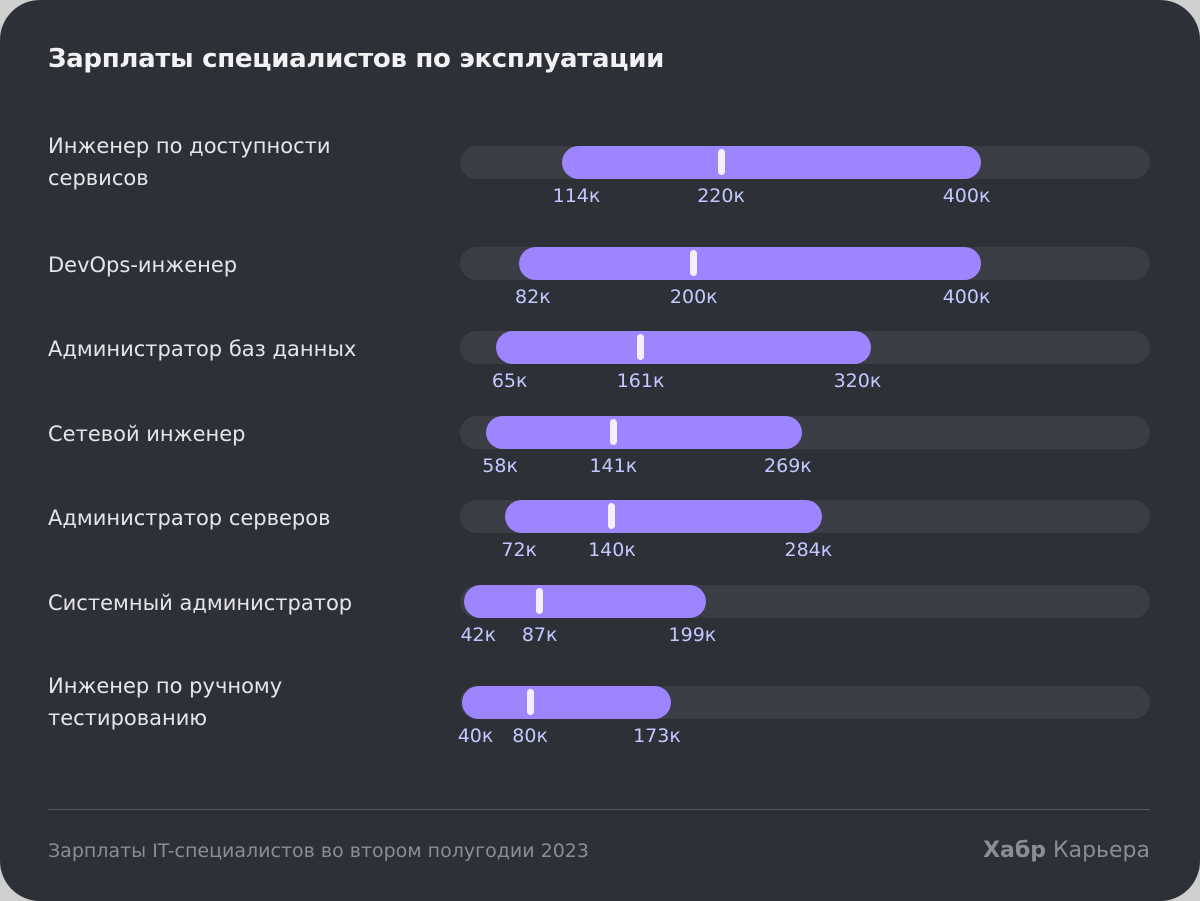 Image resolution: width=1200 pixels, height=901 pixels. Describe the element at coordinates (808, 550) in the screenshot. I see `max-value-label: 284к` at that location.